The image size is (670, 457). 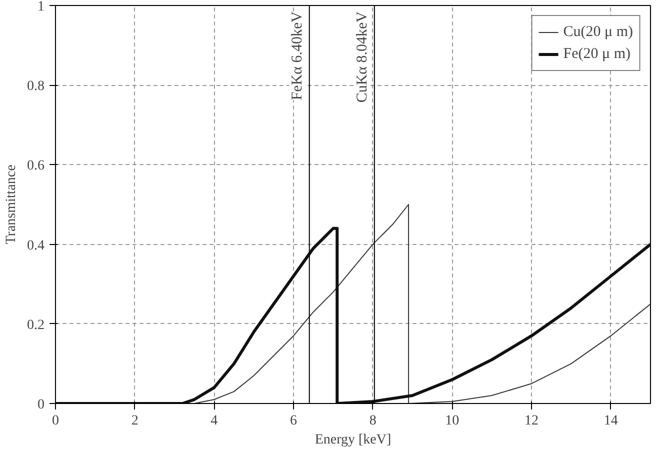 I want to click on y-axis-title: Transmittance, so click(x=11, y=204).